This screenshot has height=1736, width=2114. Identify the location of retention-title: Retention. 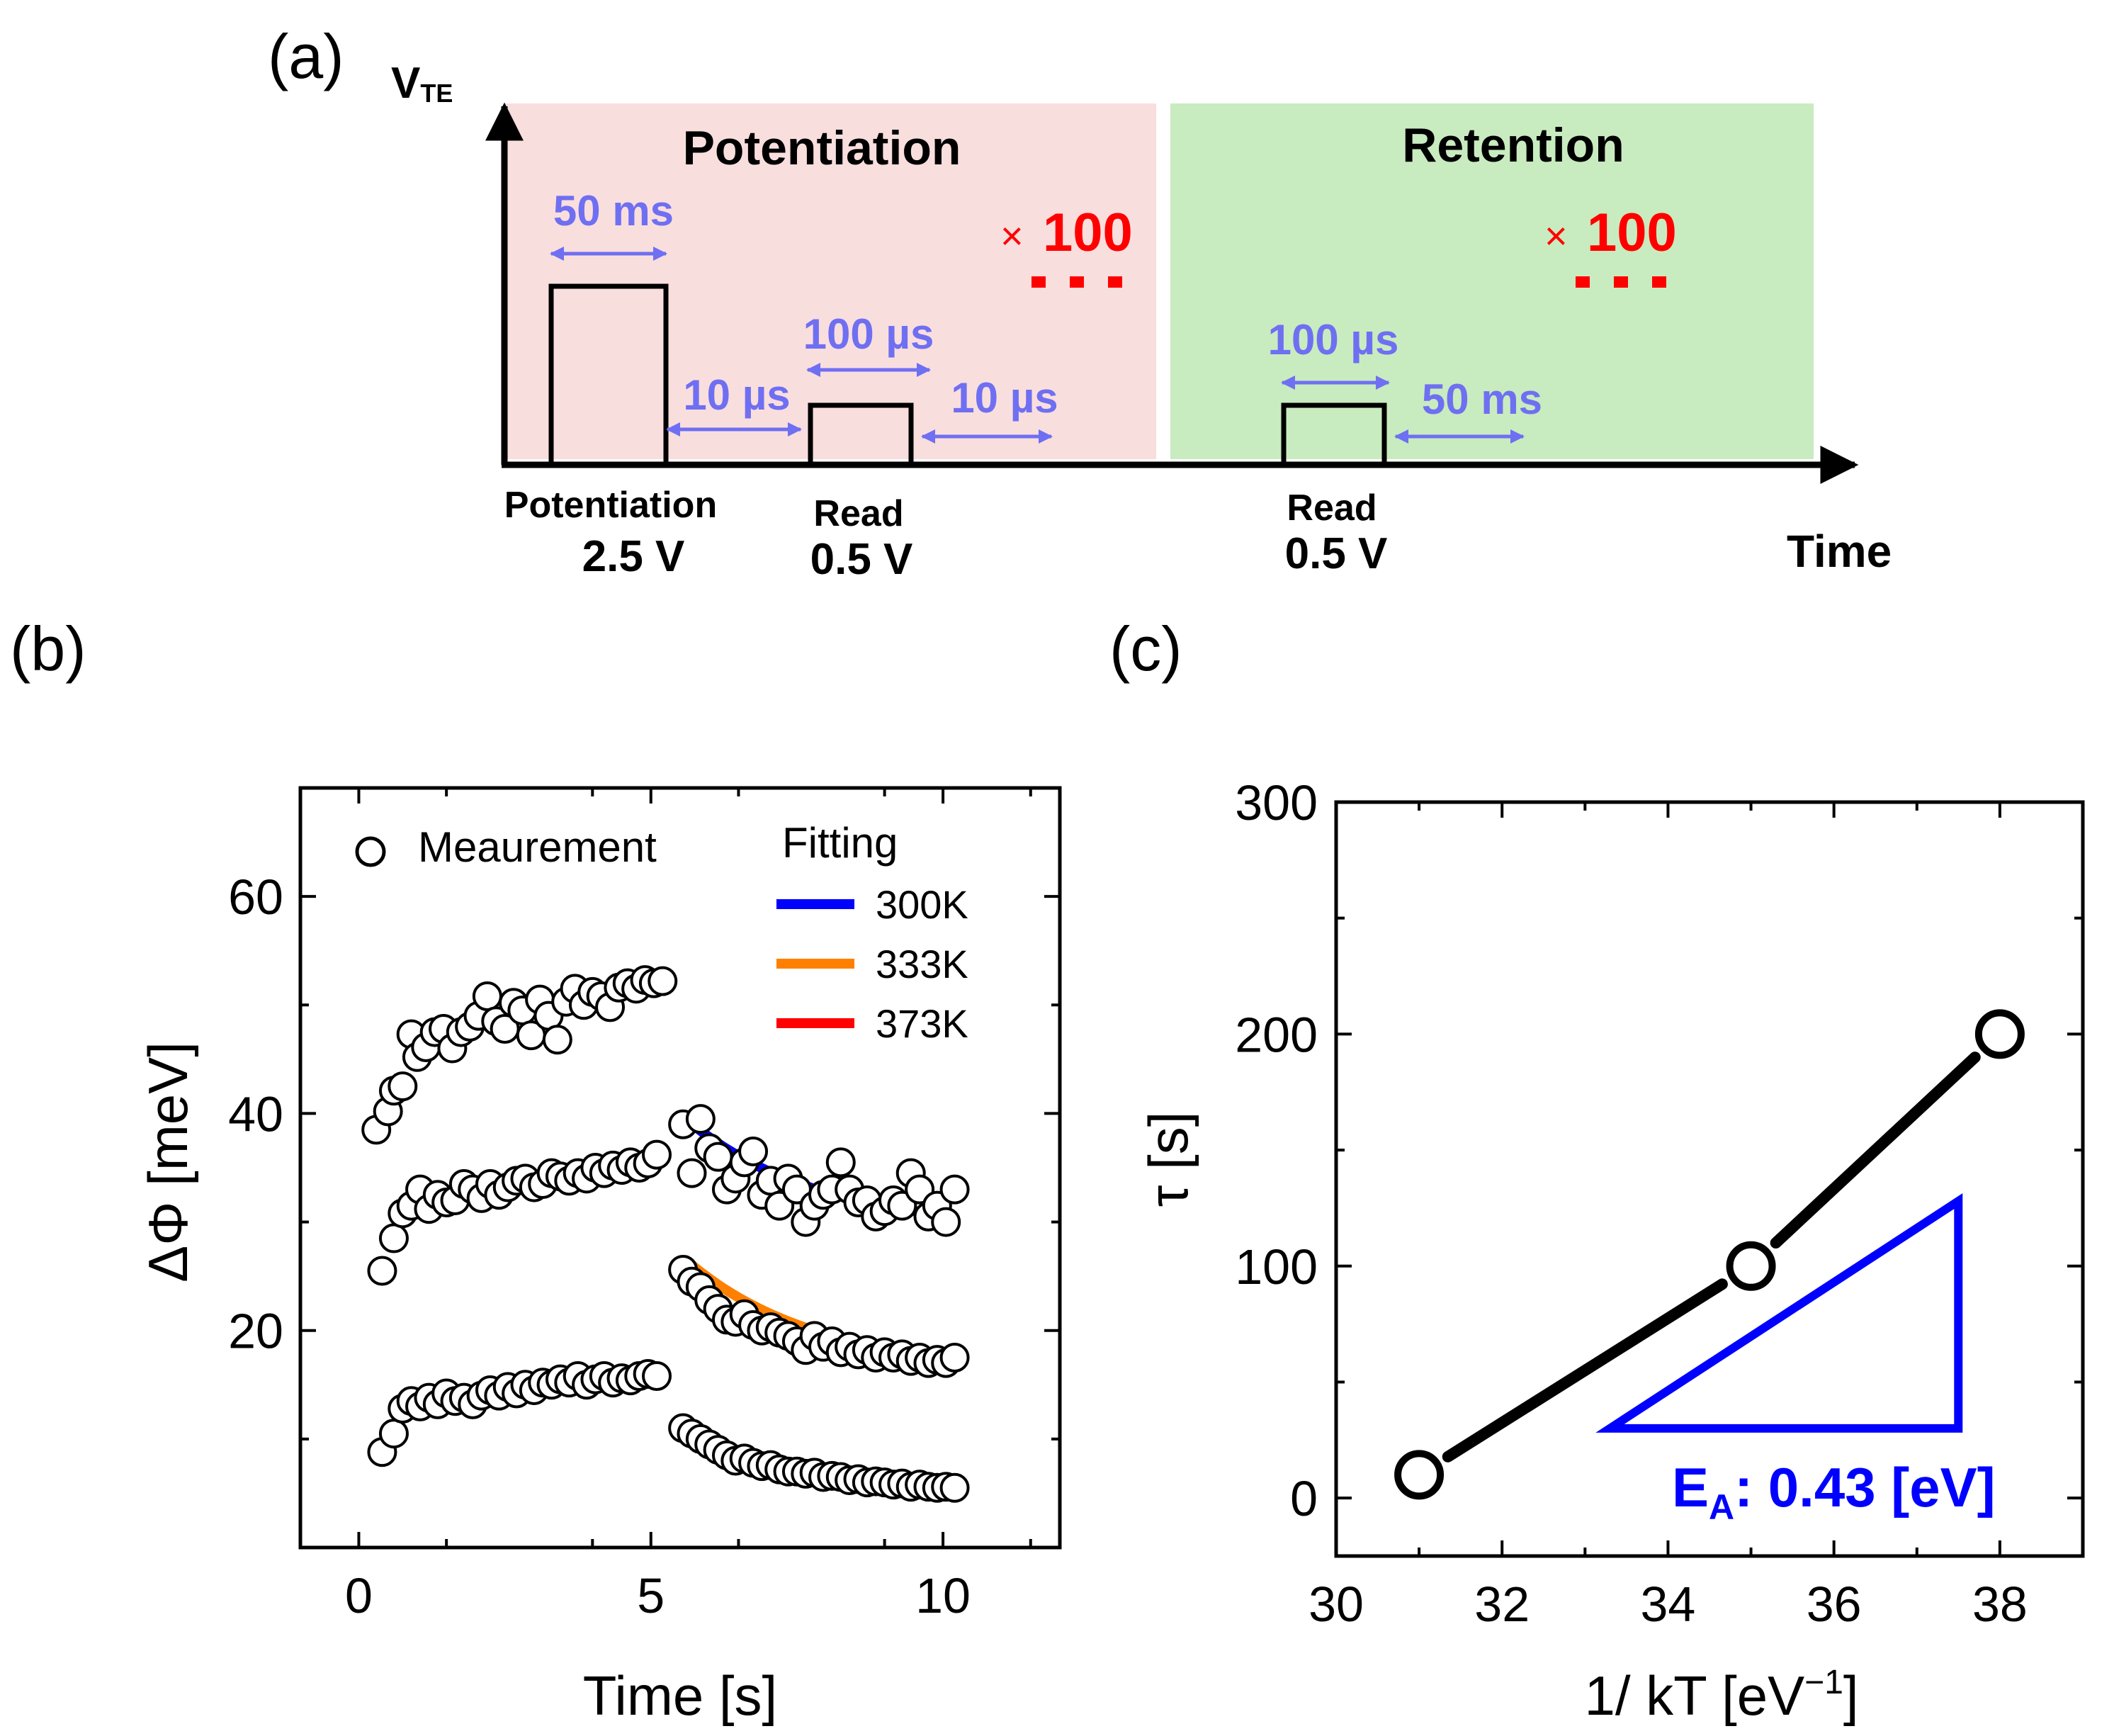
(1513, 145).